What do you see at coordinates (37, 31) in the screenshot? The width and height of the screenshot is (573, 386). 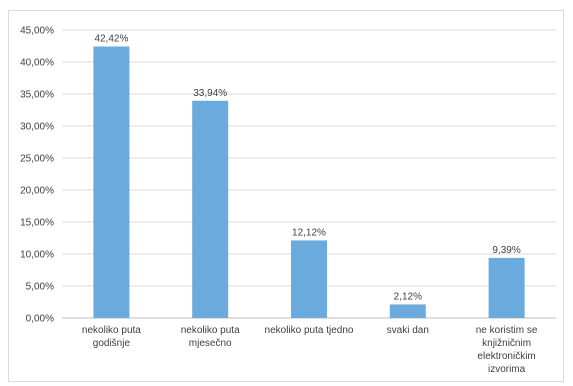 I see `y-tick-label: 45,00%` at bounding box center [37, 31].